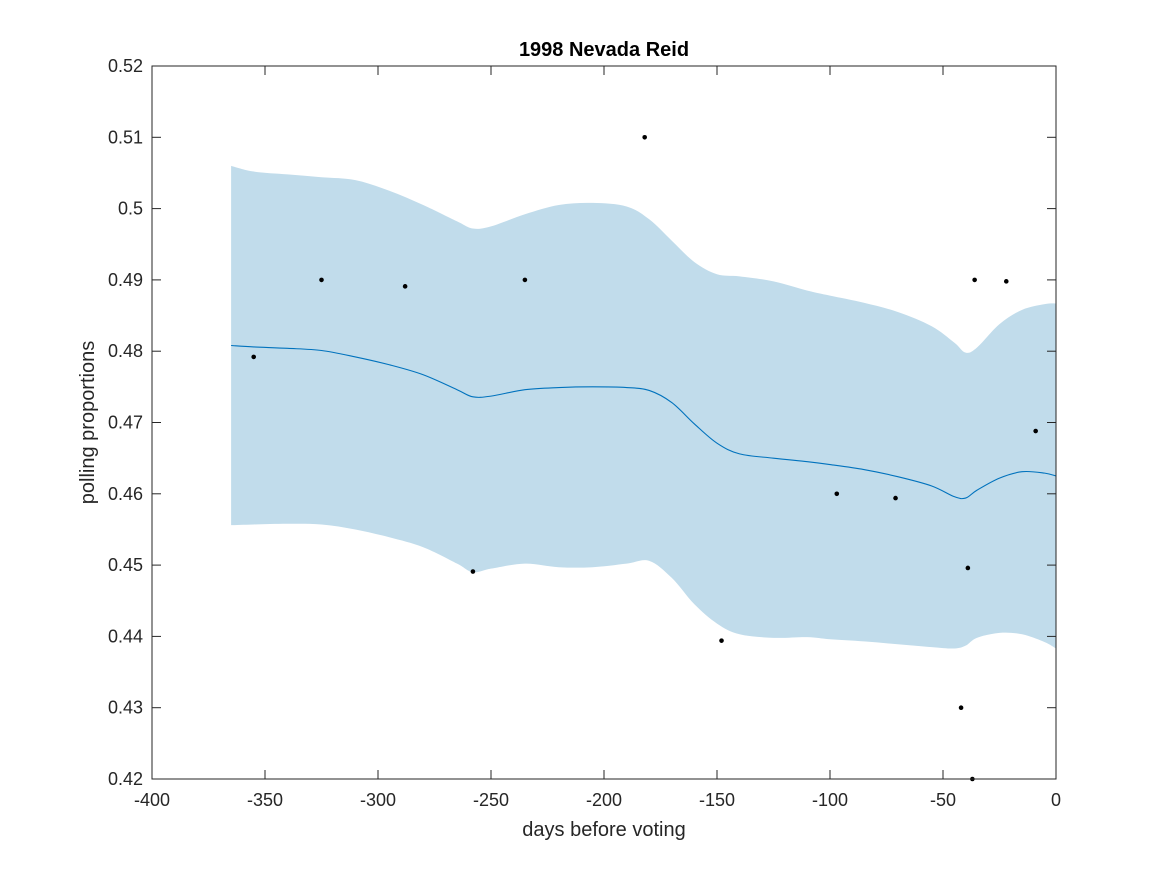 The width and height of the screenshot is (1167, 880). I want to click on y-tick-label: 0.48, so click(125, 351).